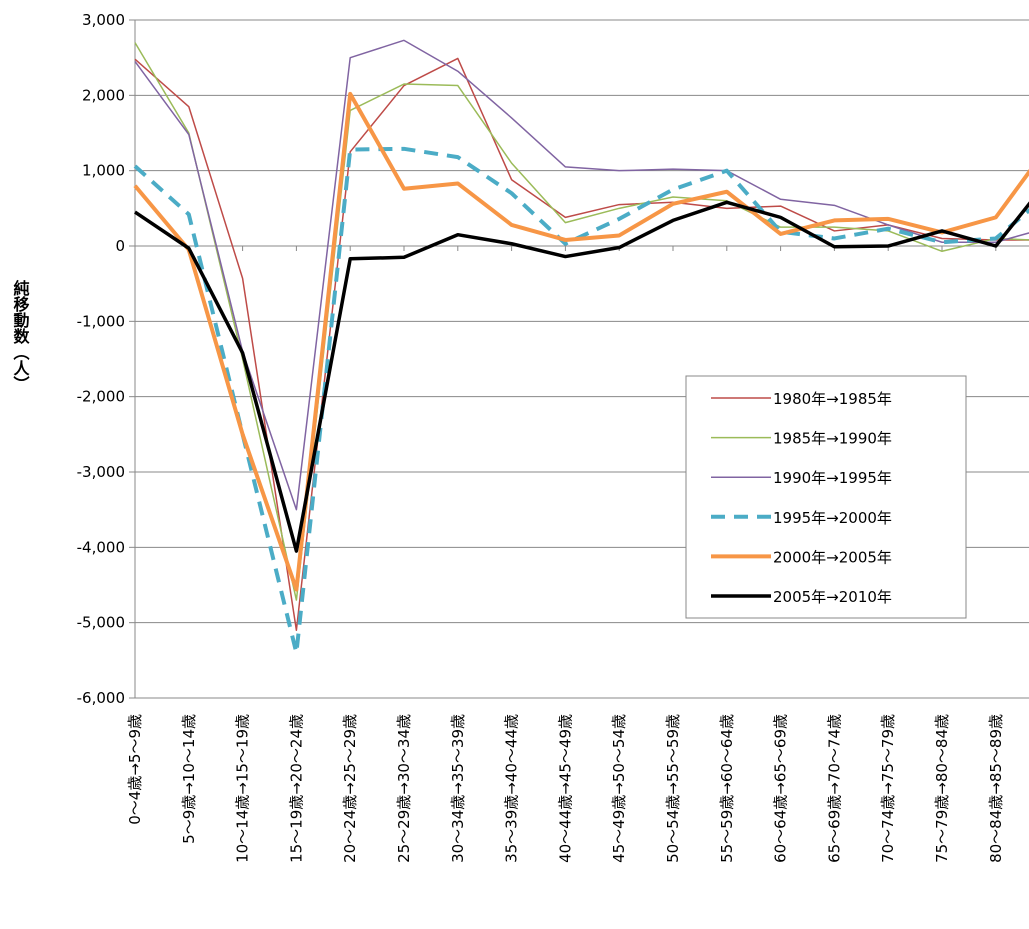 The width and height of the screenshot is (1029, 929). What do you see at coordinates (888, 788) in the screenshot?
I see `x-tick-label: 70～74歳→75～79歳` at bounding box center [888, 788].